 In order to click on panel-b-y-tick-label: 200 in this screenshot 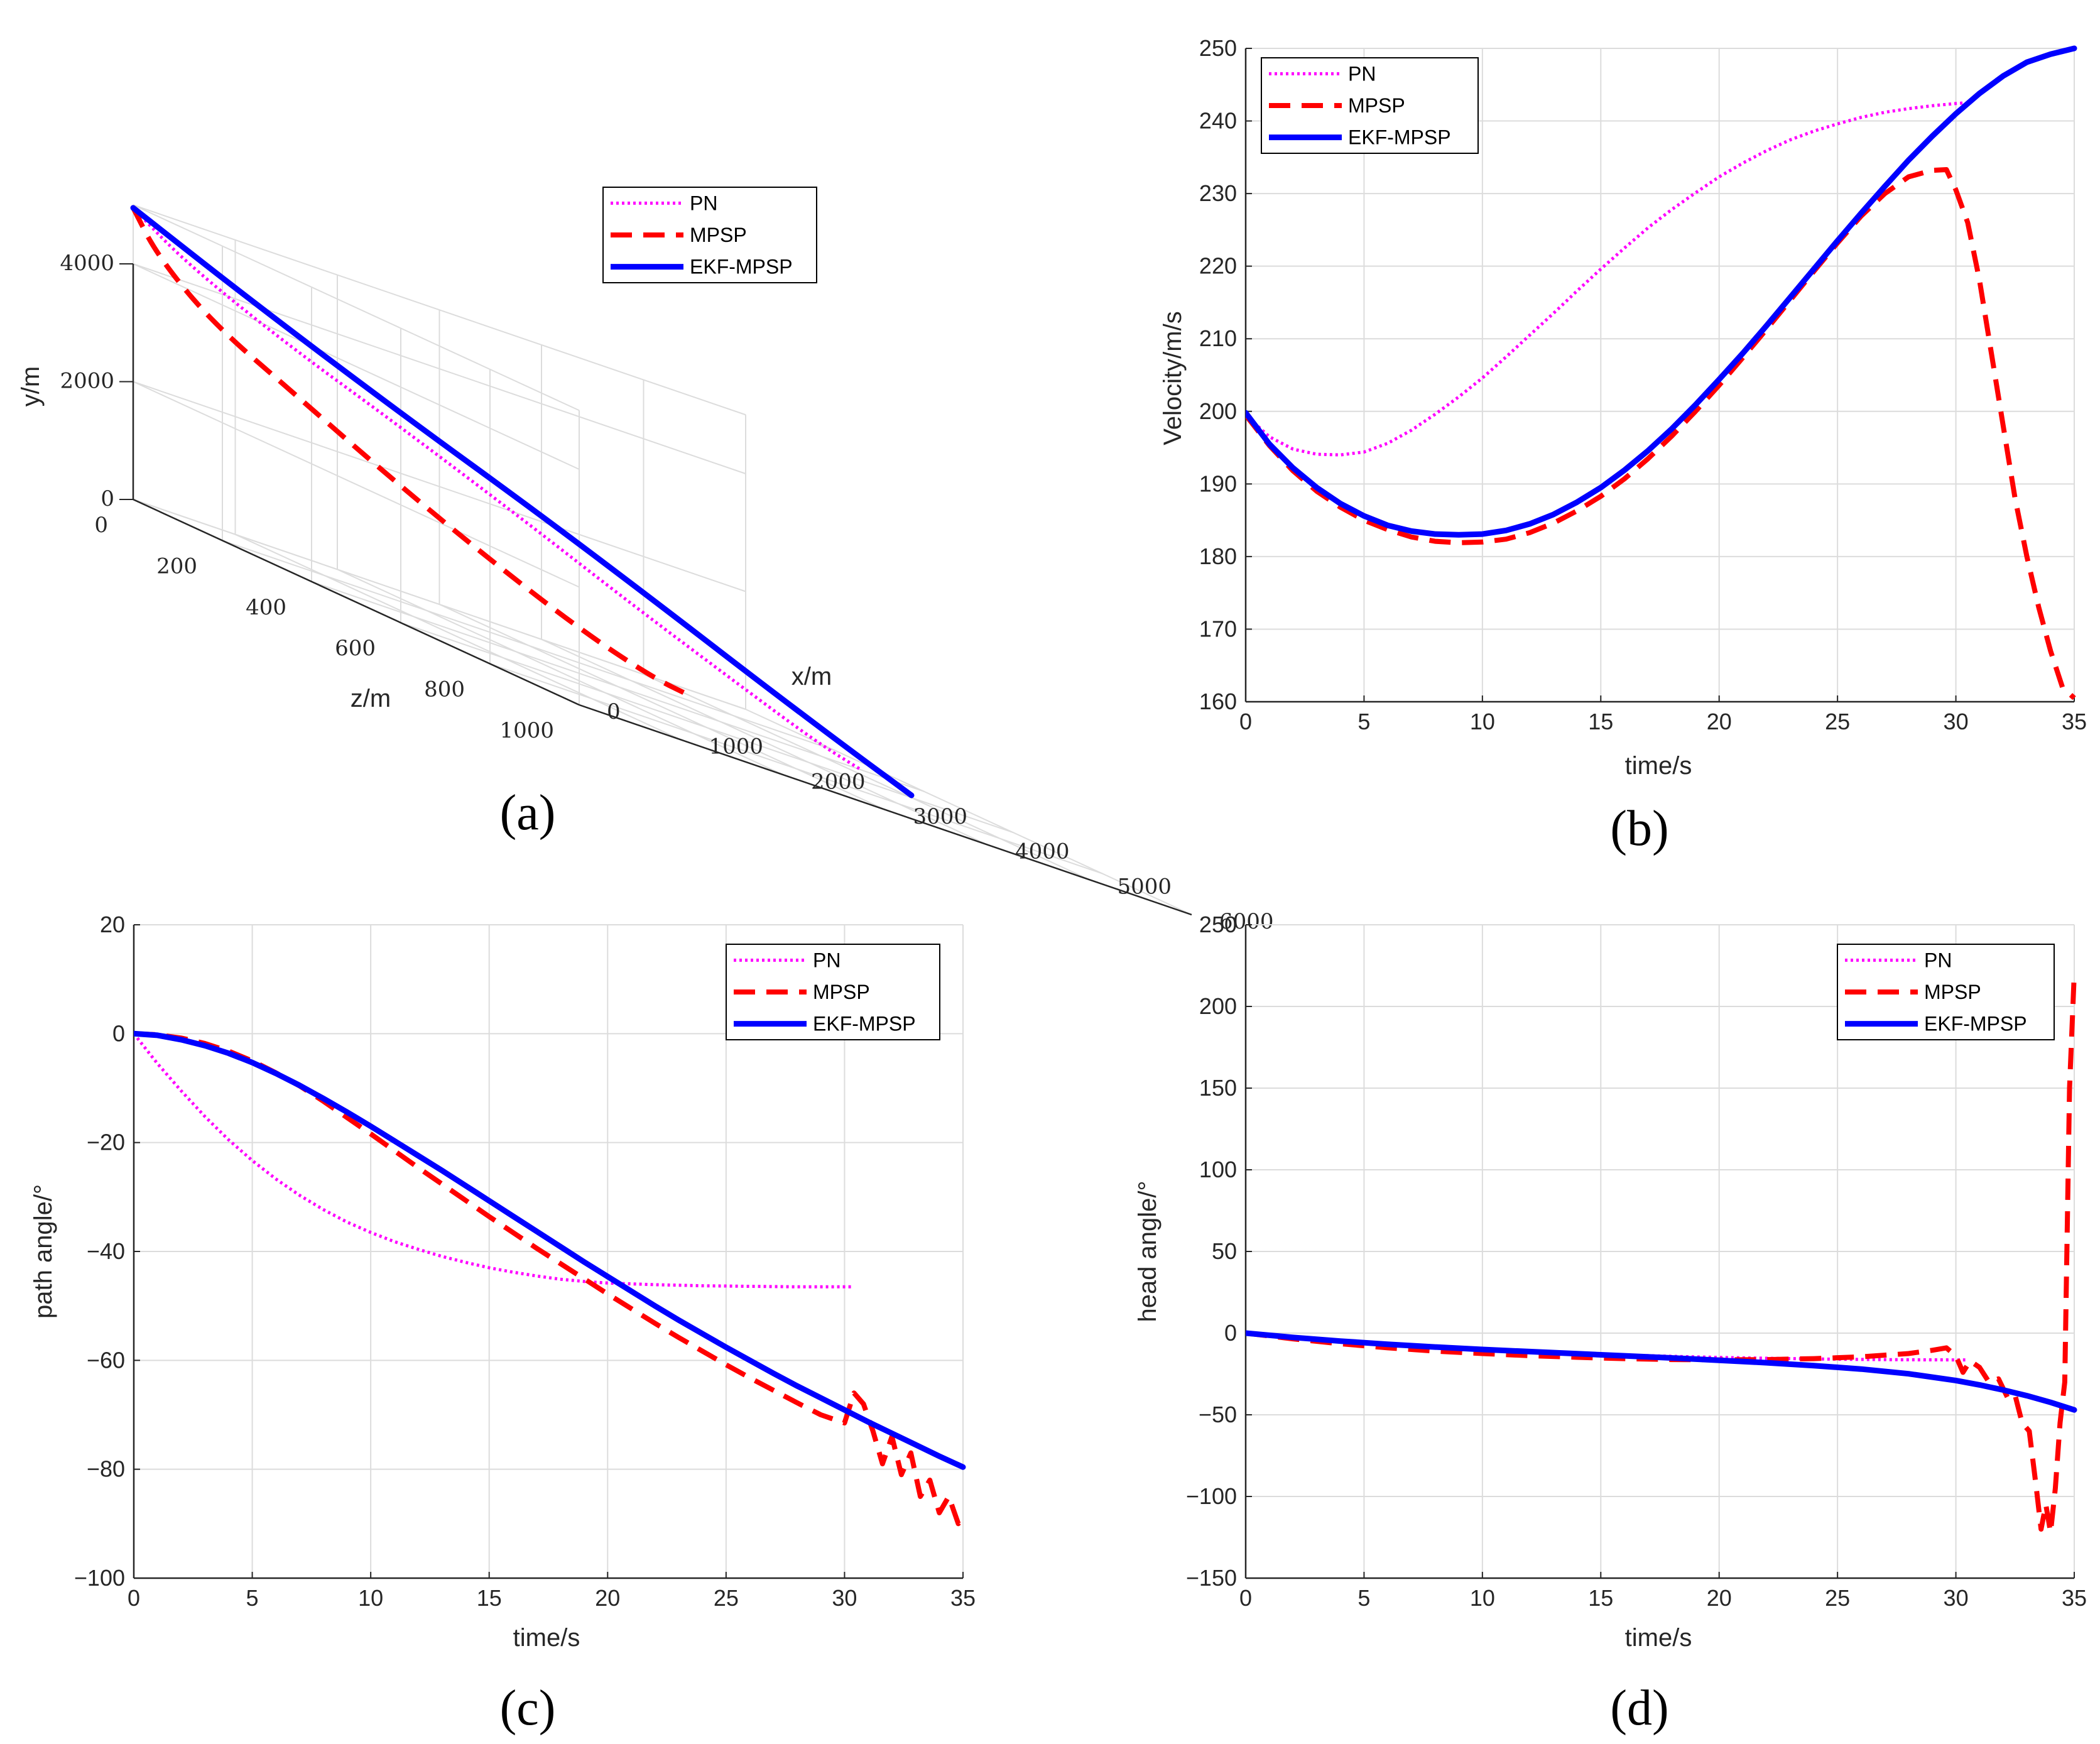, I will do `click(1218, 411)`.